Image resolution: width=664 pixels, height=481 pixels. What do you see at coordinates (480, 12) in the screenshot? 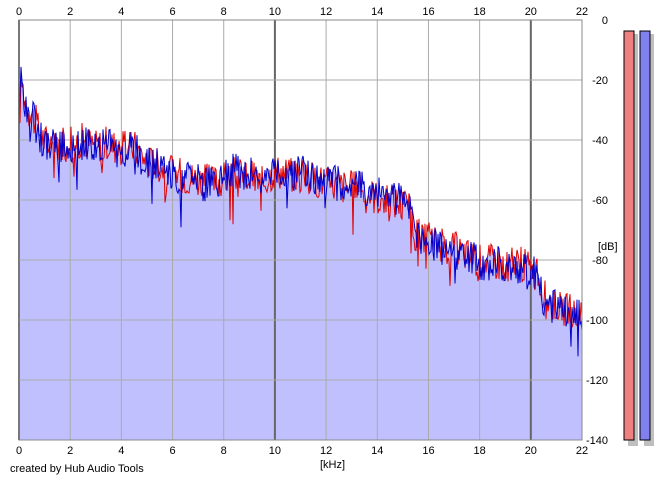
I see `x-tick-top-9: 18` at bounding box center [480, 12].